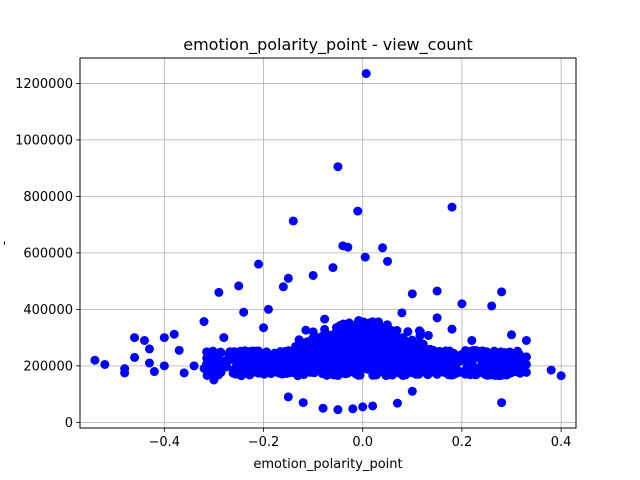 This screenshot has width=640, height=480. I want to click on chart-title: emotion_polarity_point - view_count, so click(328, 45).